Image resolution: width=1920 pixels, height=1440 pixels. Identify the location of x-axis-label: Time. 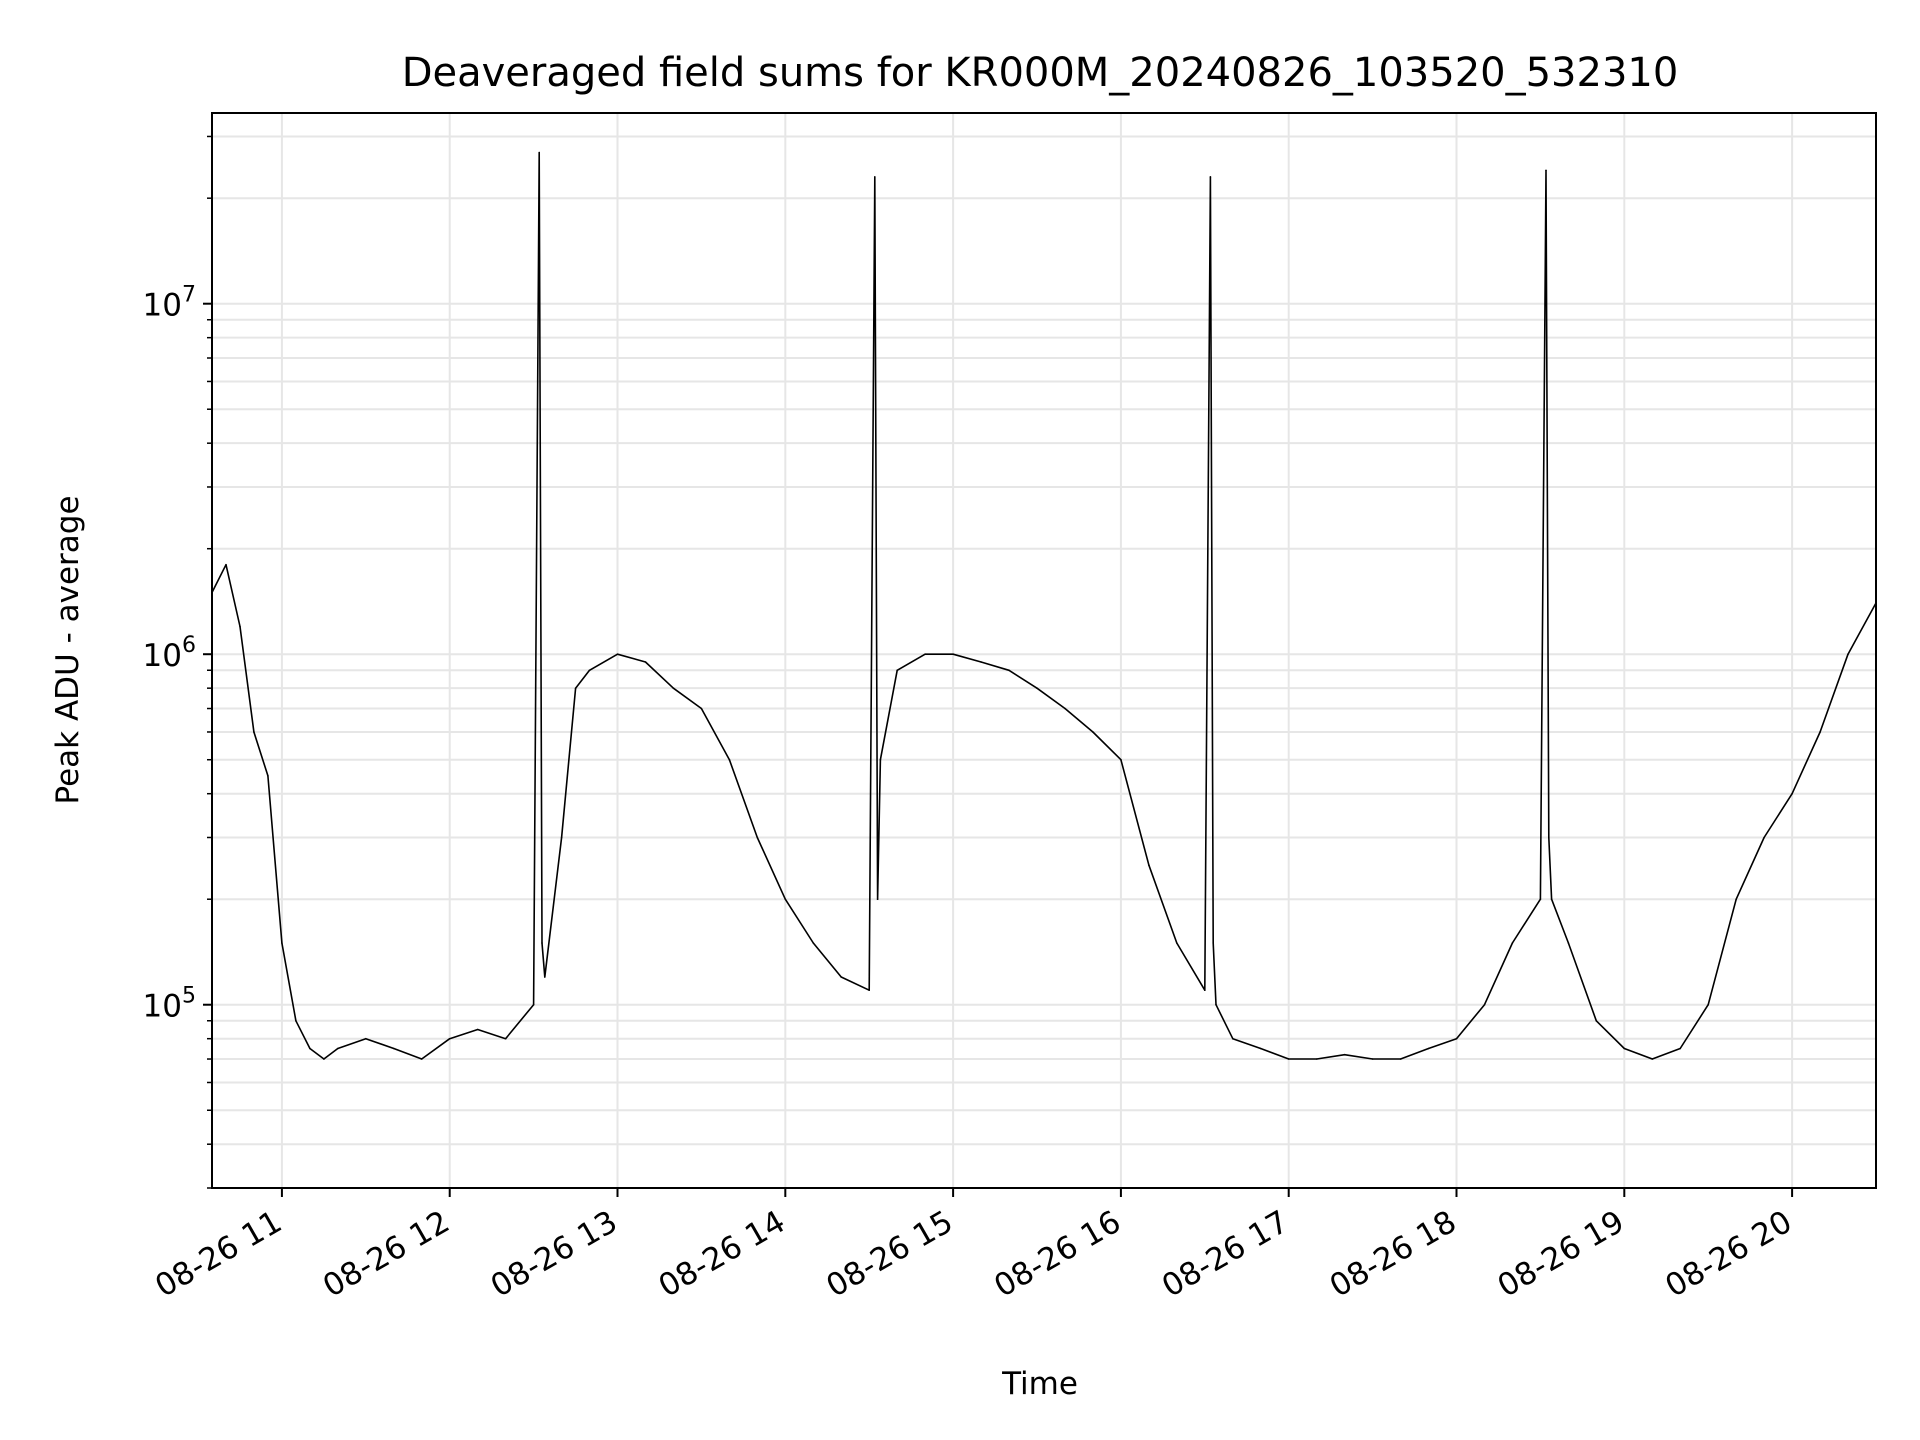
(1039, 1384).